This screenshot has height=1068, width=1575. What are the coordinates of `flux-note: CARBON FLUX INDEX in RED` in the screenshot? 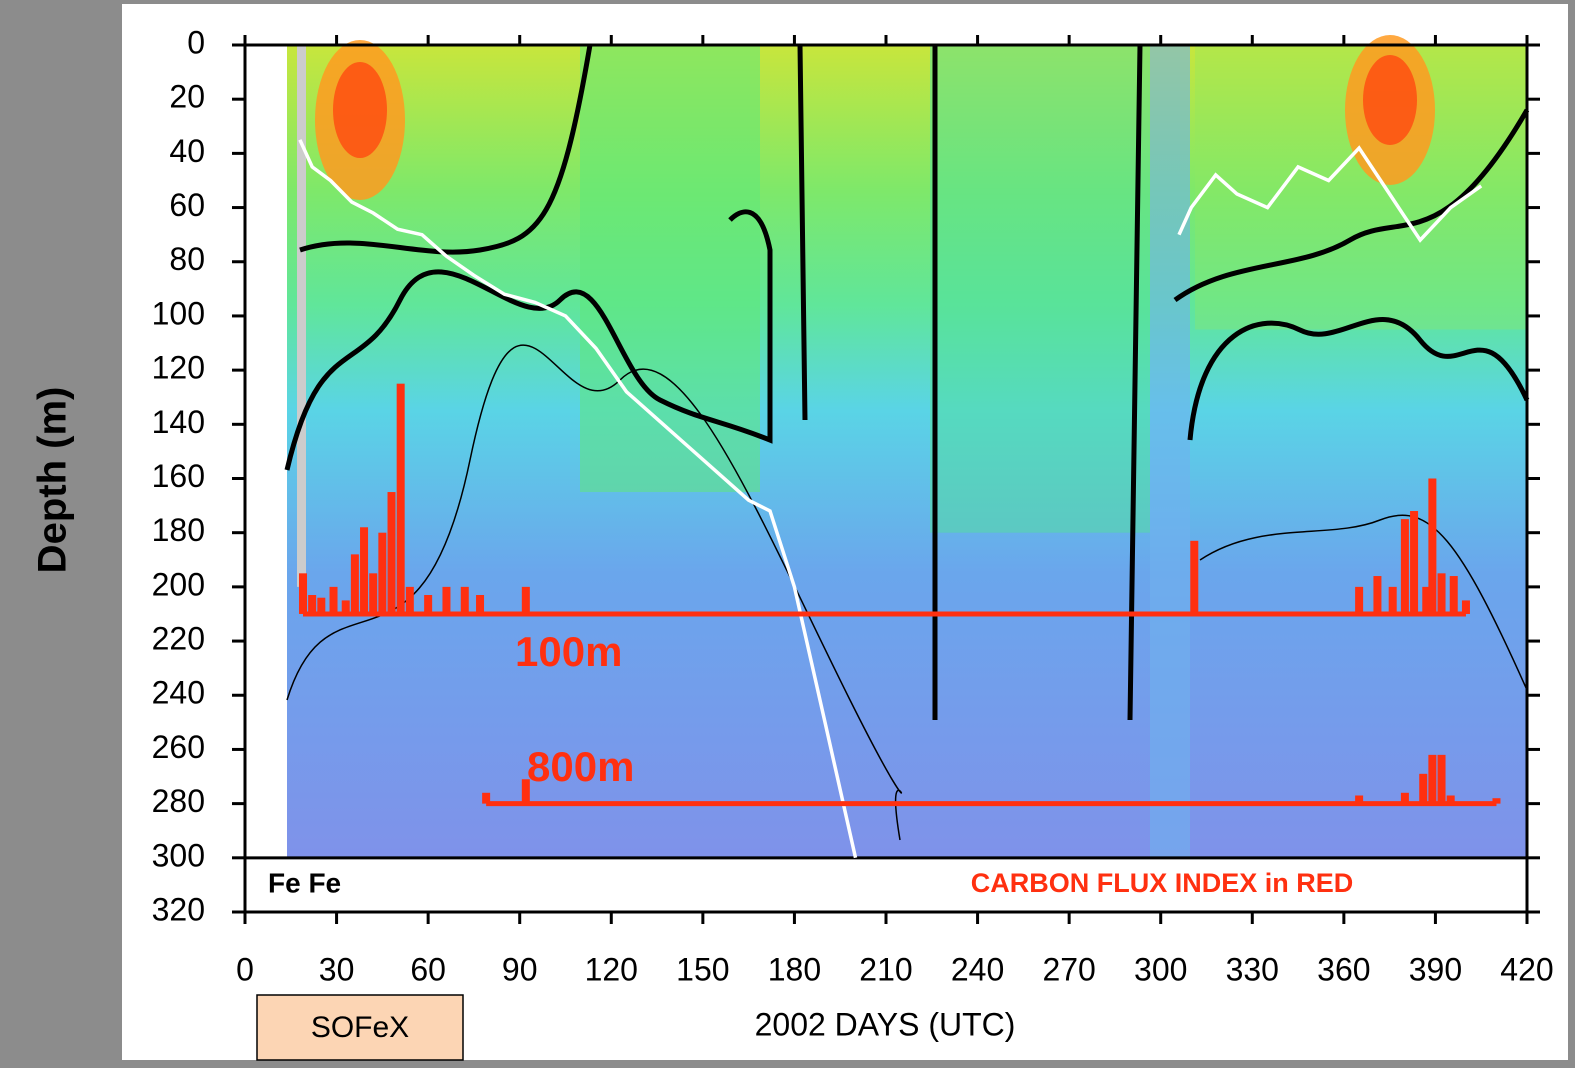 It's located at (1162, 883).